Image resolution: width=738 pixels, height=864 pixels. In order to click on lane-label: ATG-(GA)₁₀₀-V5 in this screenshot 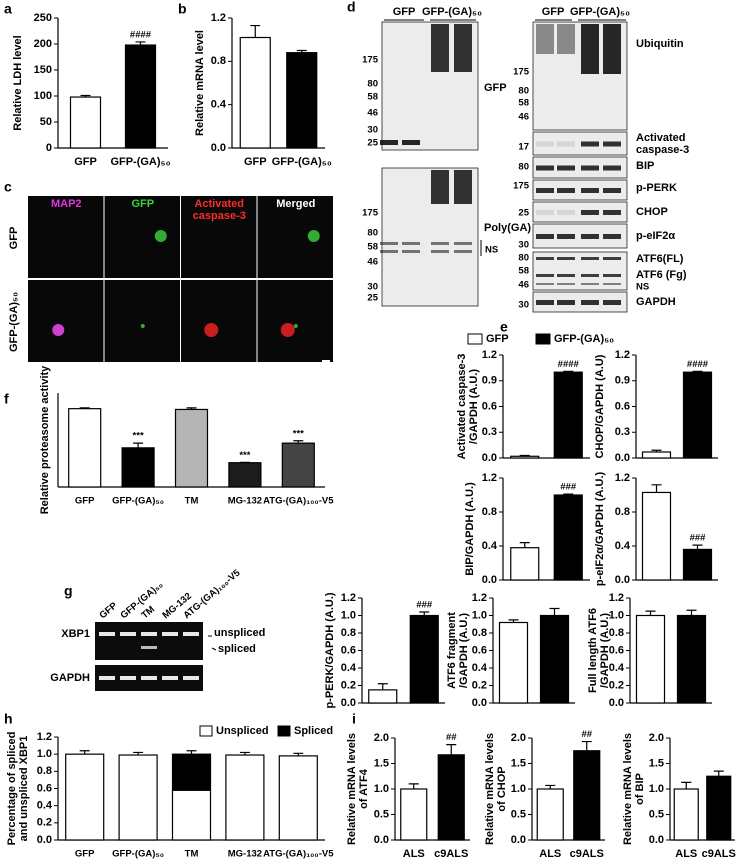, I will do `click(212, 594)`.